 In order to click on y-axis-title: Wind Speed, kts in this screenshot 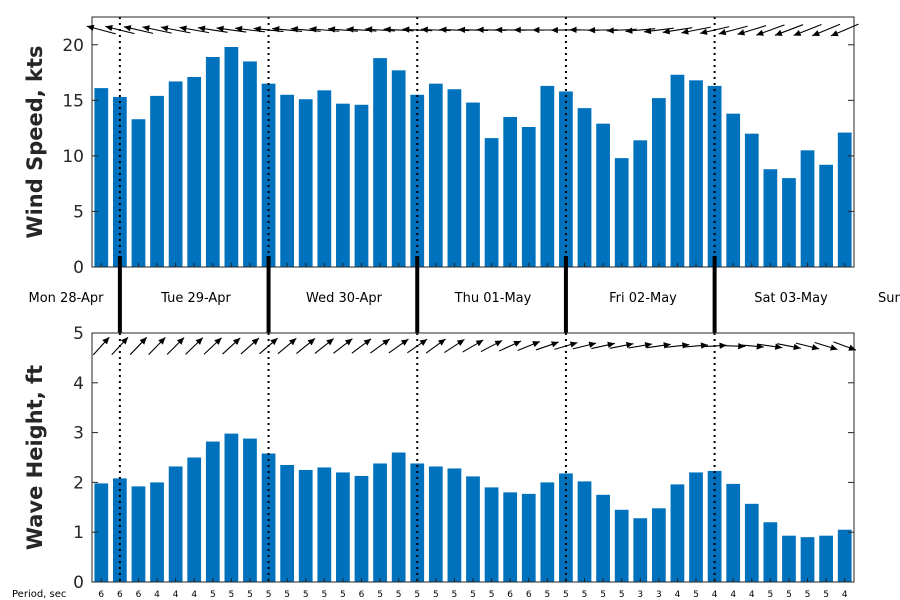, I will do `click(35, 141)`.